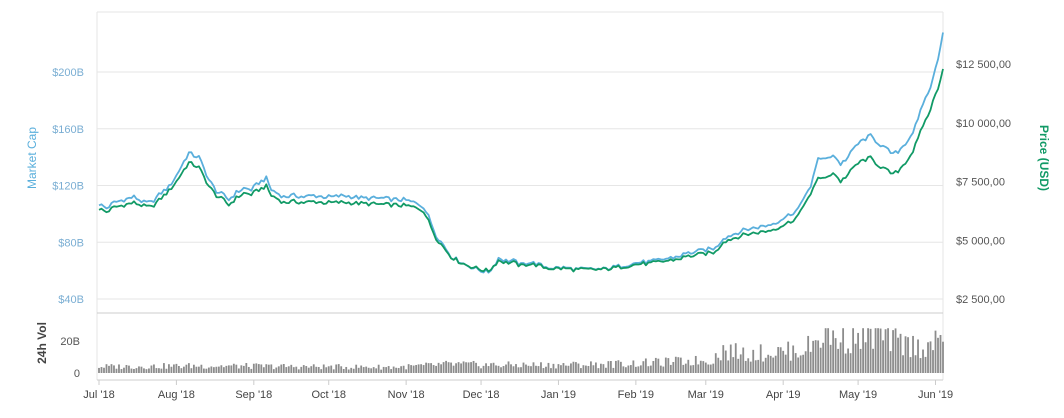 The height and width of the screenshot is (418, 1064). Describe the element at coordinates (858, 395) in the screenshot. I see `x-tick-label: May '19` at that location.